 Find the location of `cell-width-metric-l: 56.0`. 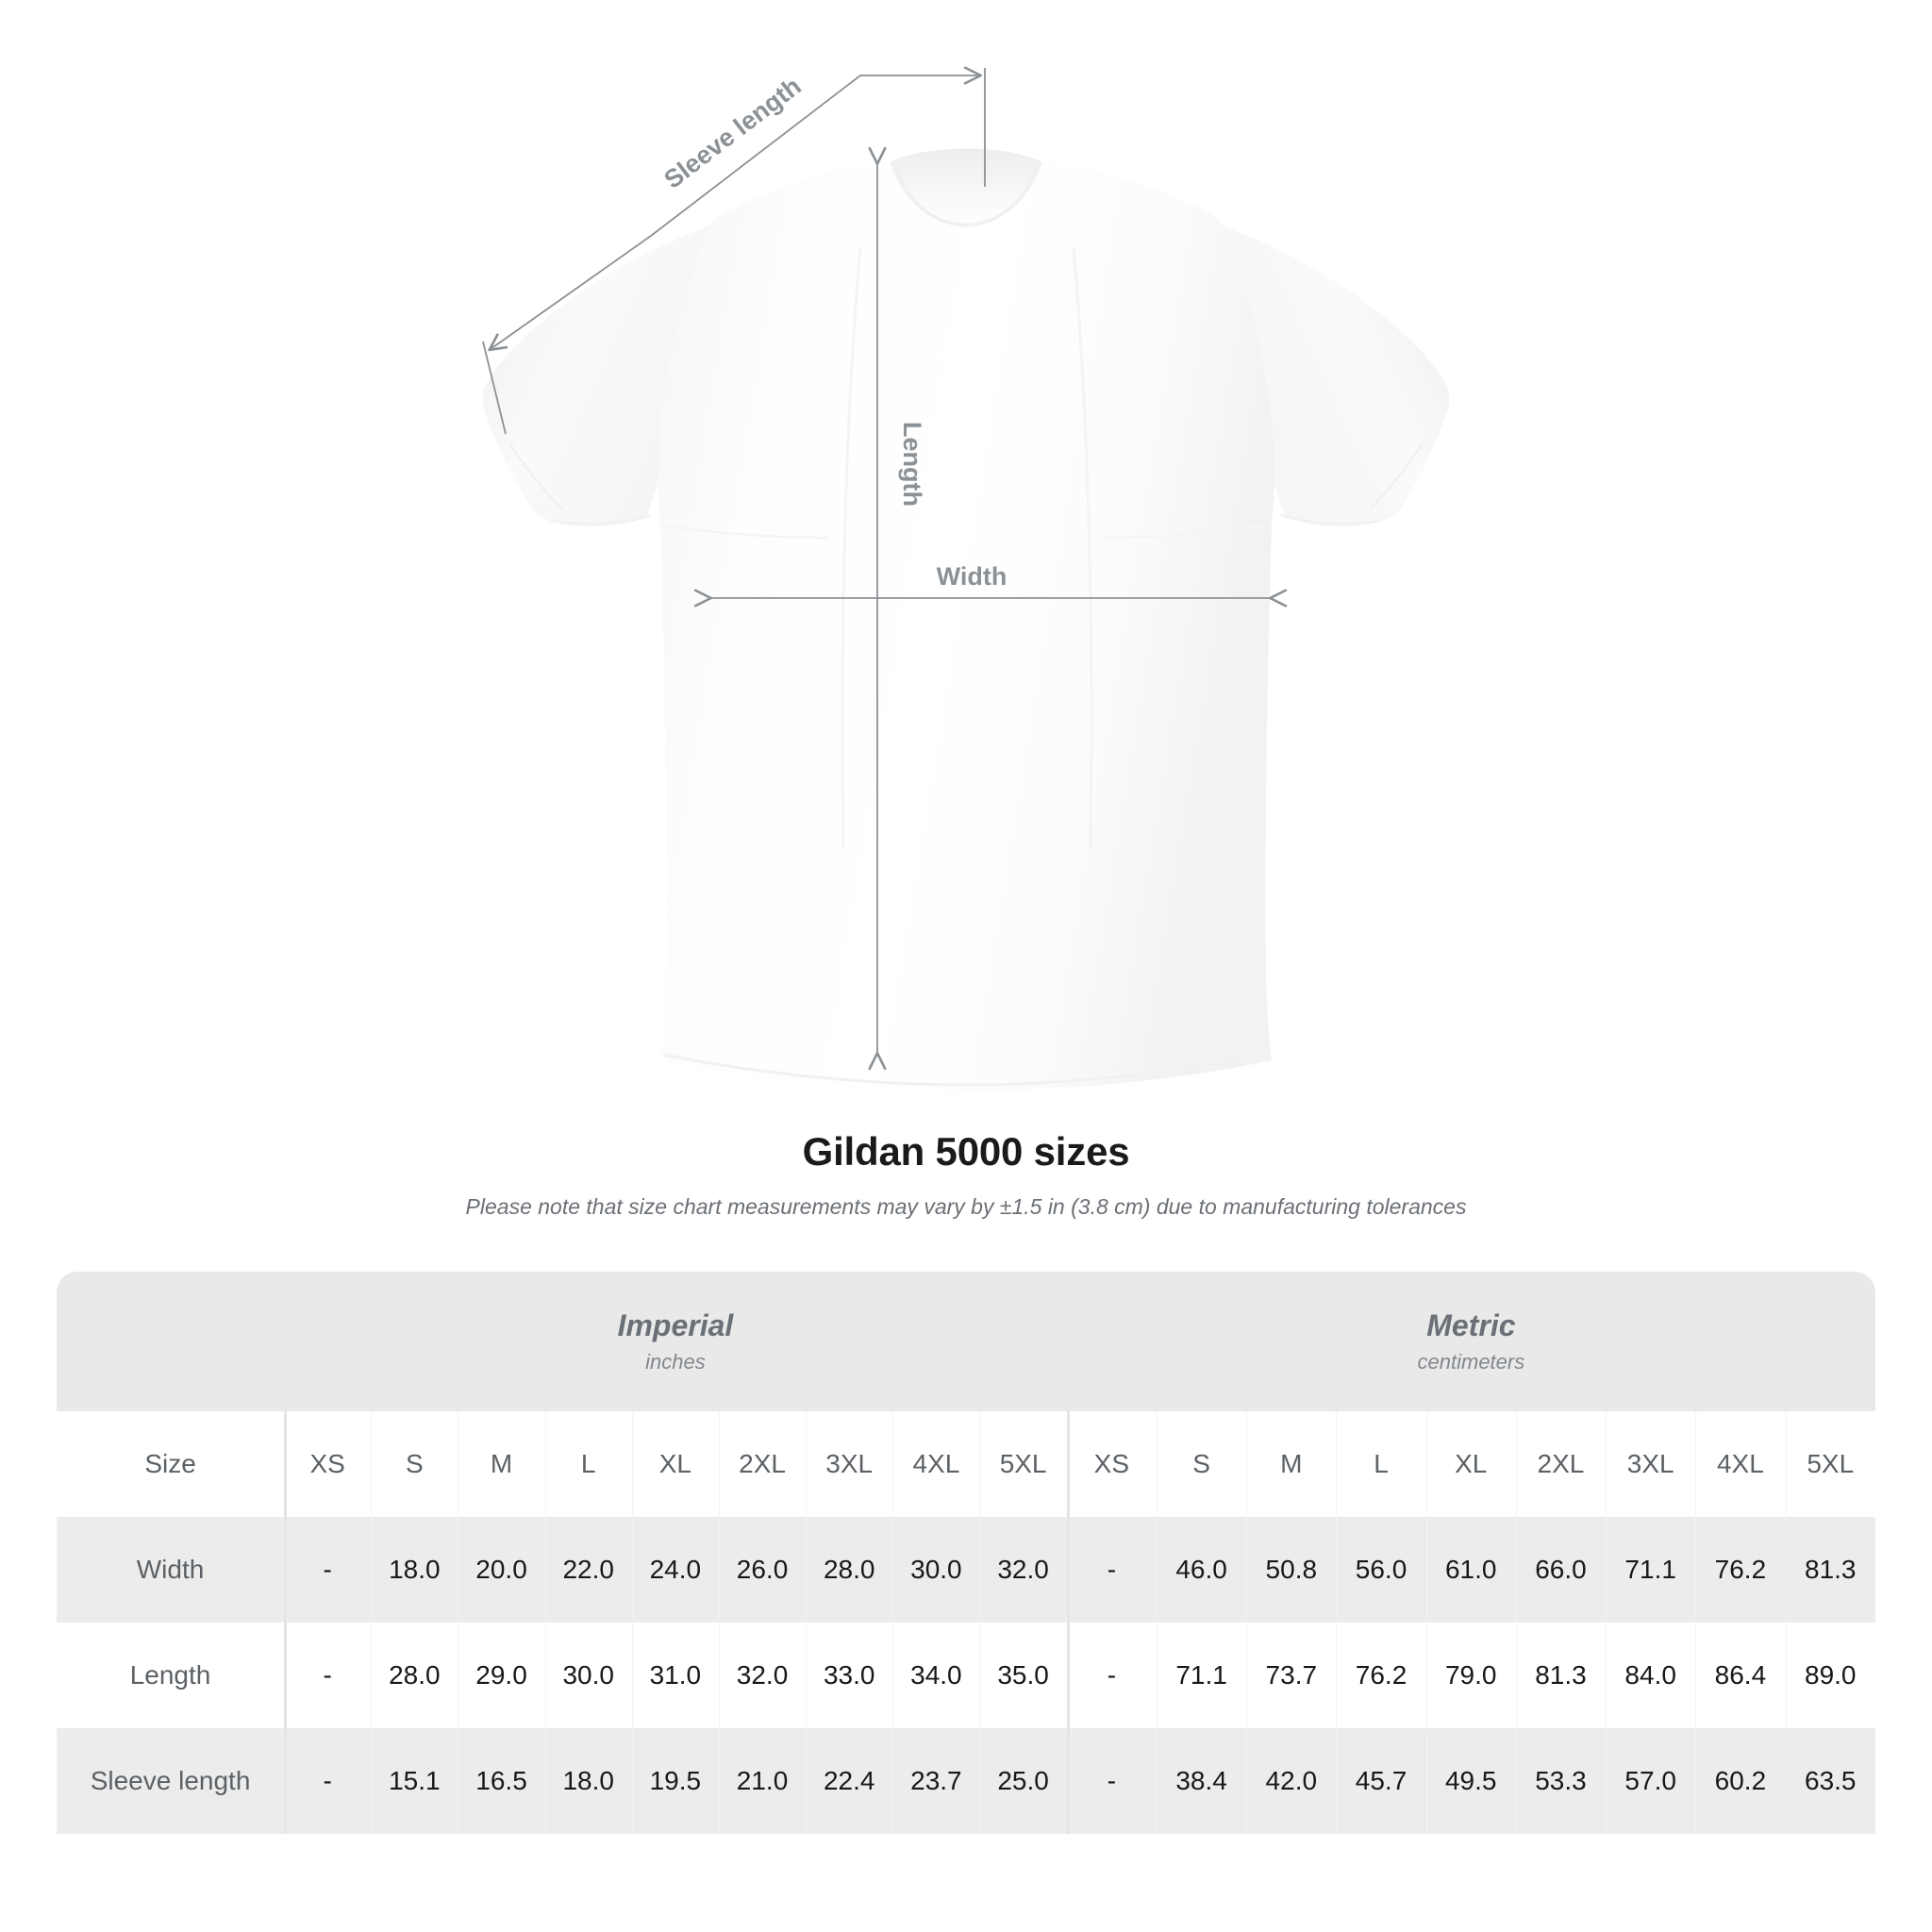

cell-width-metric-l: 56.0 is located at coordinates (1381, 1570).